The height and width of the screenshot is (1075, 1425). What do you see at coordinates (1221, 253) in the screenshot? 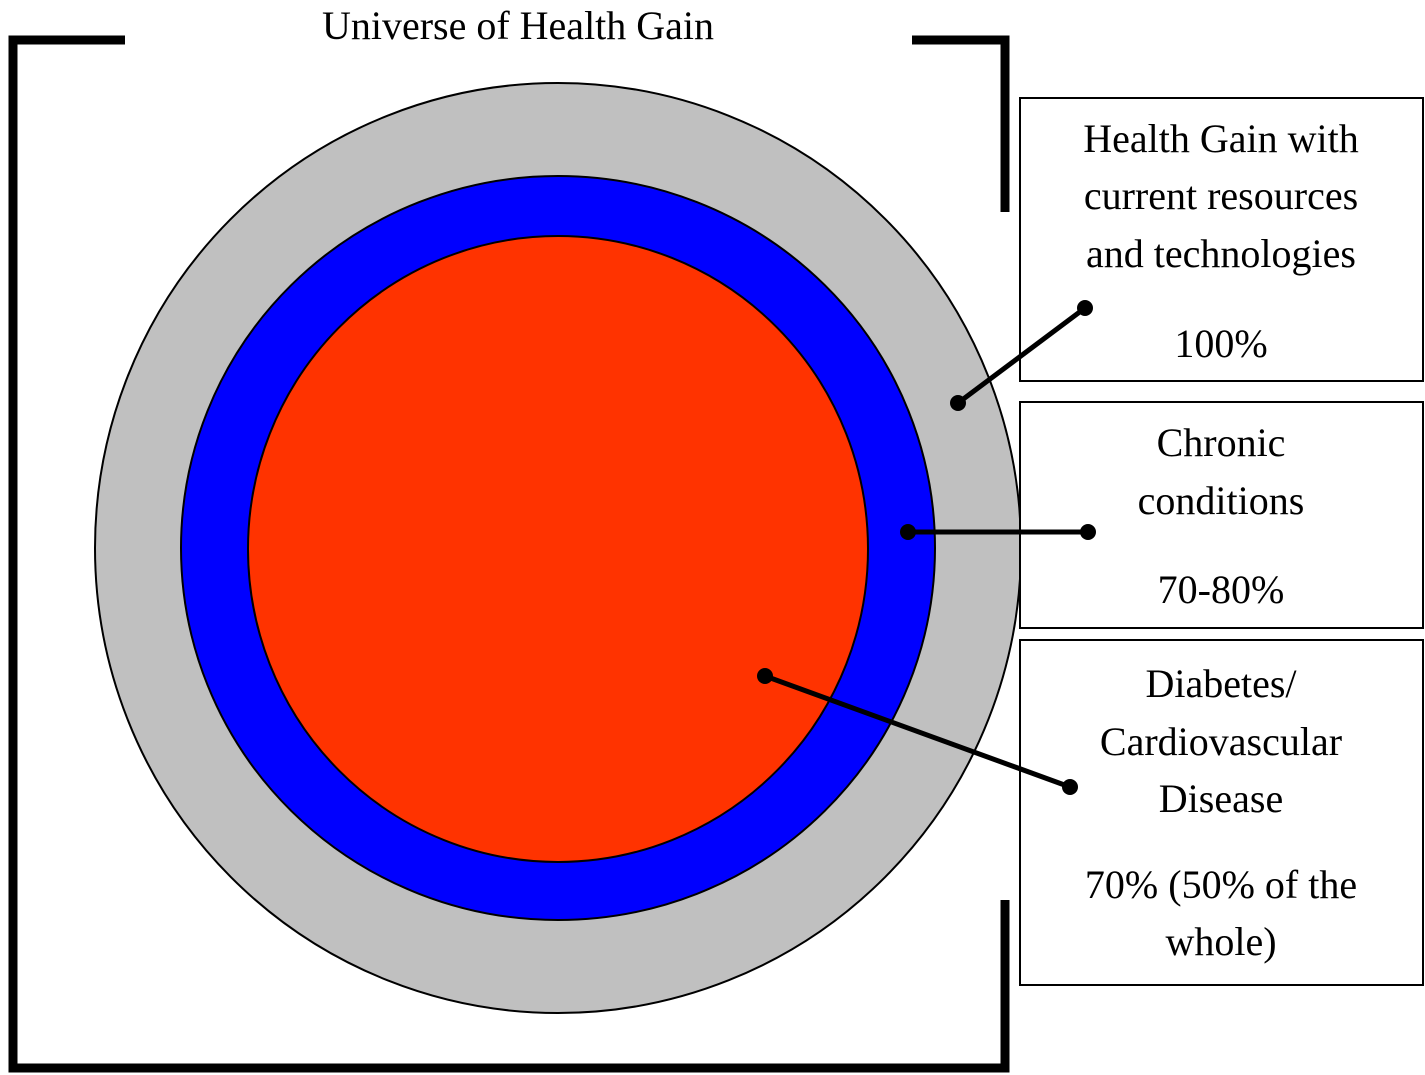
I see `box-line: and technologies` at bounding box center [1221, 253].